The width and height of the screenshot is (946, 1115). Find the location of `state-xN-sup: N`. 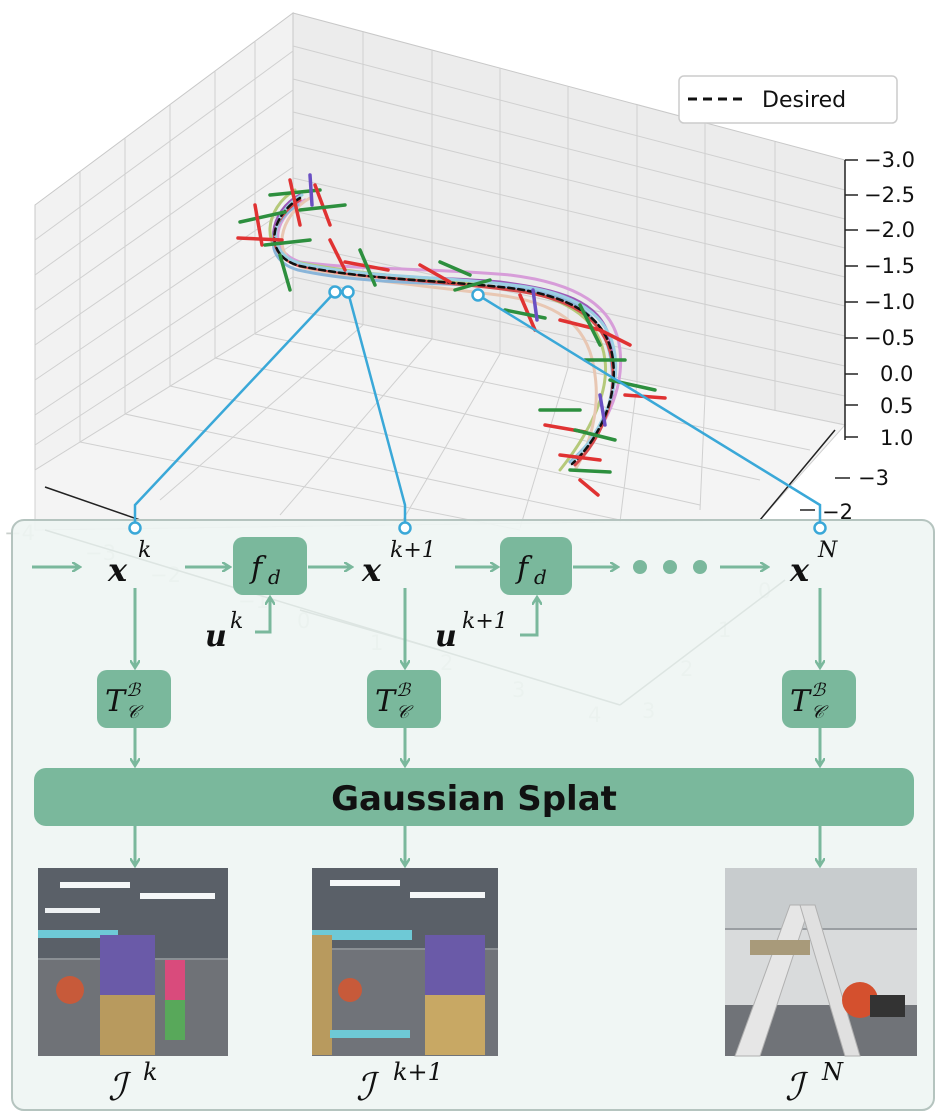

state-xN-sup: N is located at coordinates (827, 550).